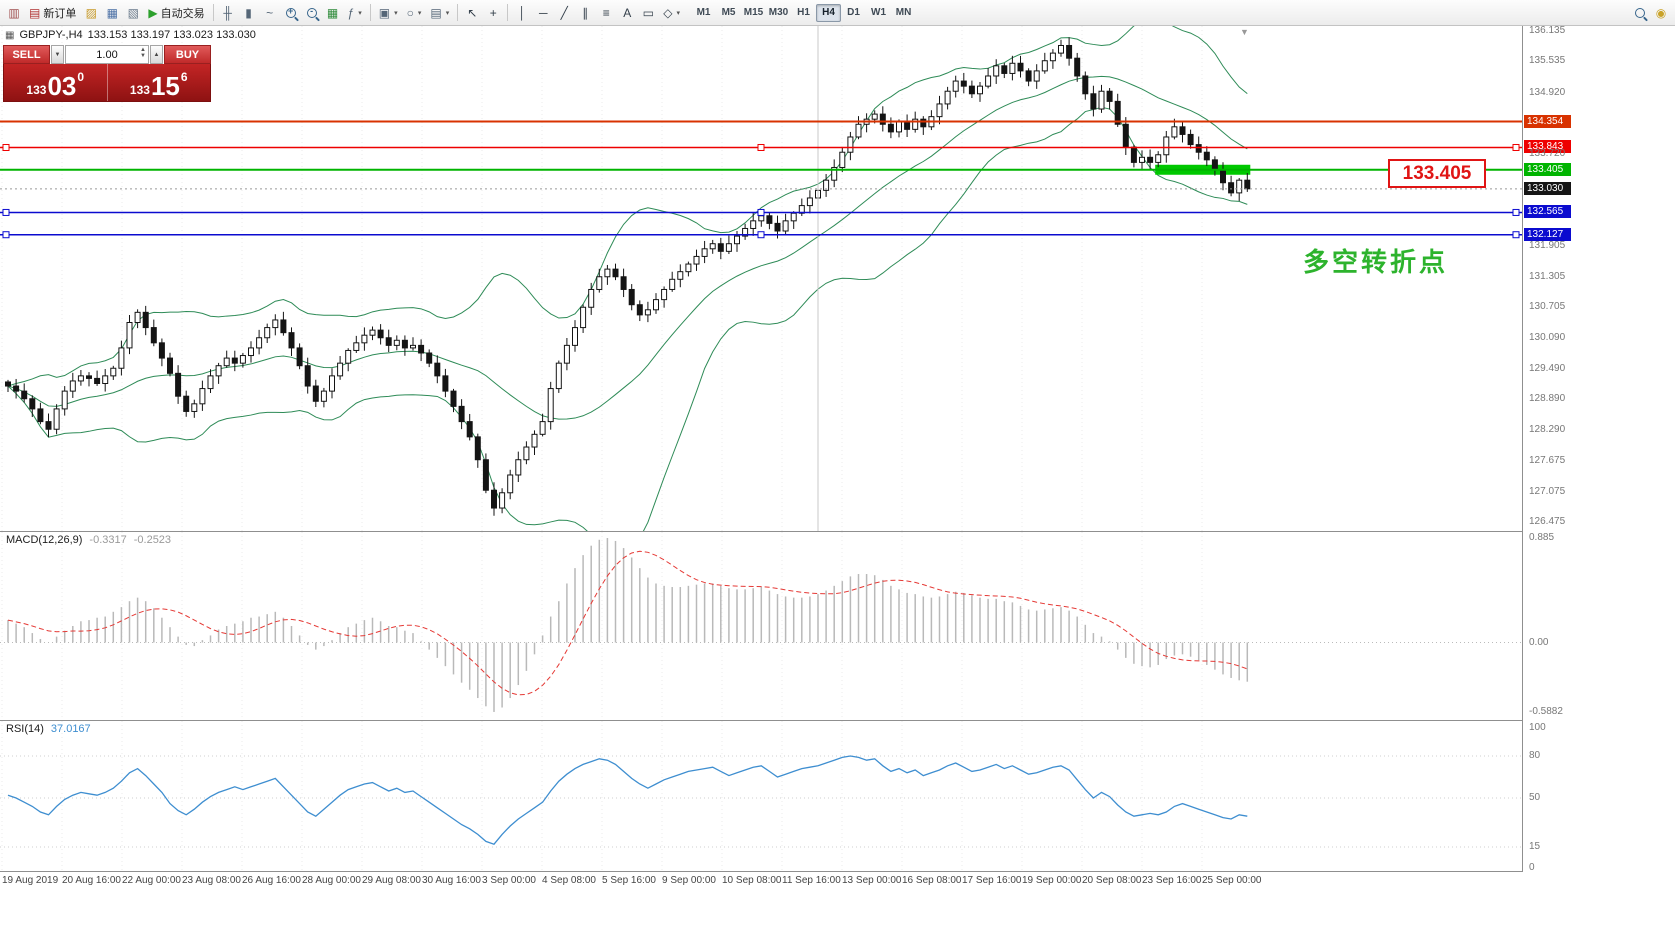 The image size is (1675, 947). I want to click on rsi-axis-label: 100, so click(1537, 727).